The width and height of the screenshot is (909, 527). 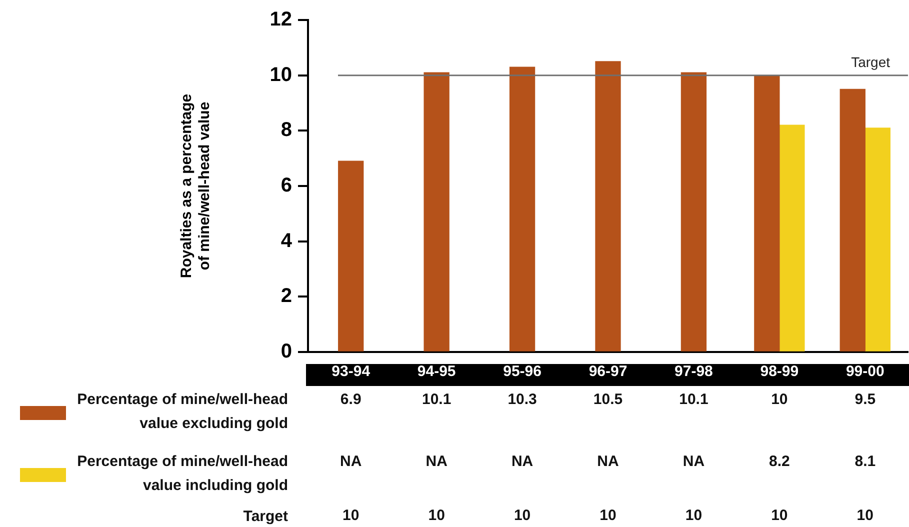 What do you see at coordinates (522, 399) in the screenshot?
I see `data-label: 10.3` at bounding box center [522, 399].